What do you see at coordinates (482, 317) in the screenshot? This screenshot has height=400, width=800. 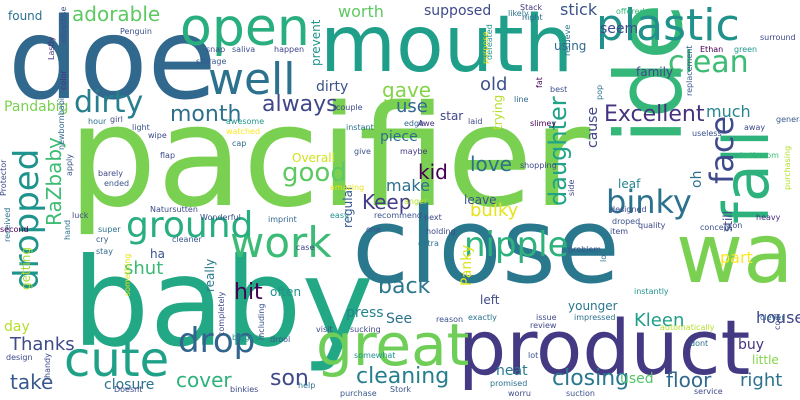 I see `word-issue: exactly` at bounding box center [482, 317].